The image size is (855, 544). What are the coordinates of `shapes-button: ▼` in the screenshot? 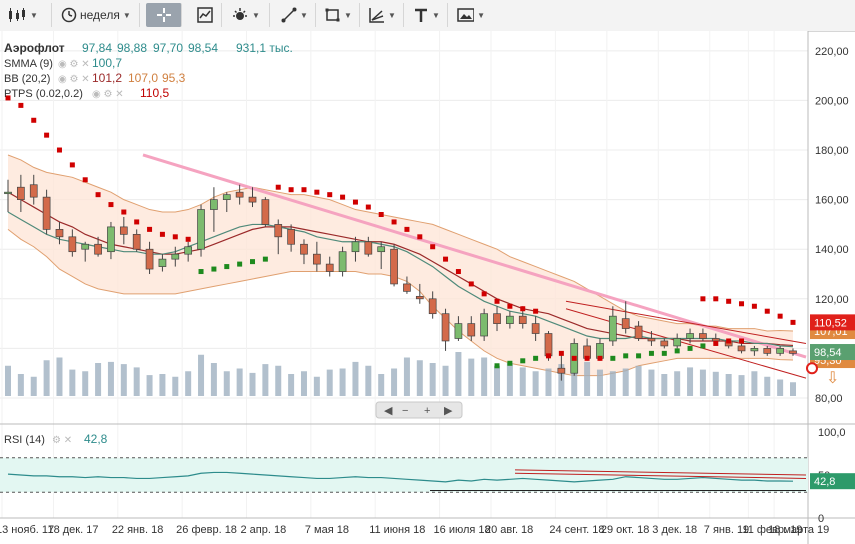 It's located at (340, 15).